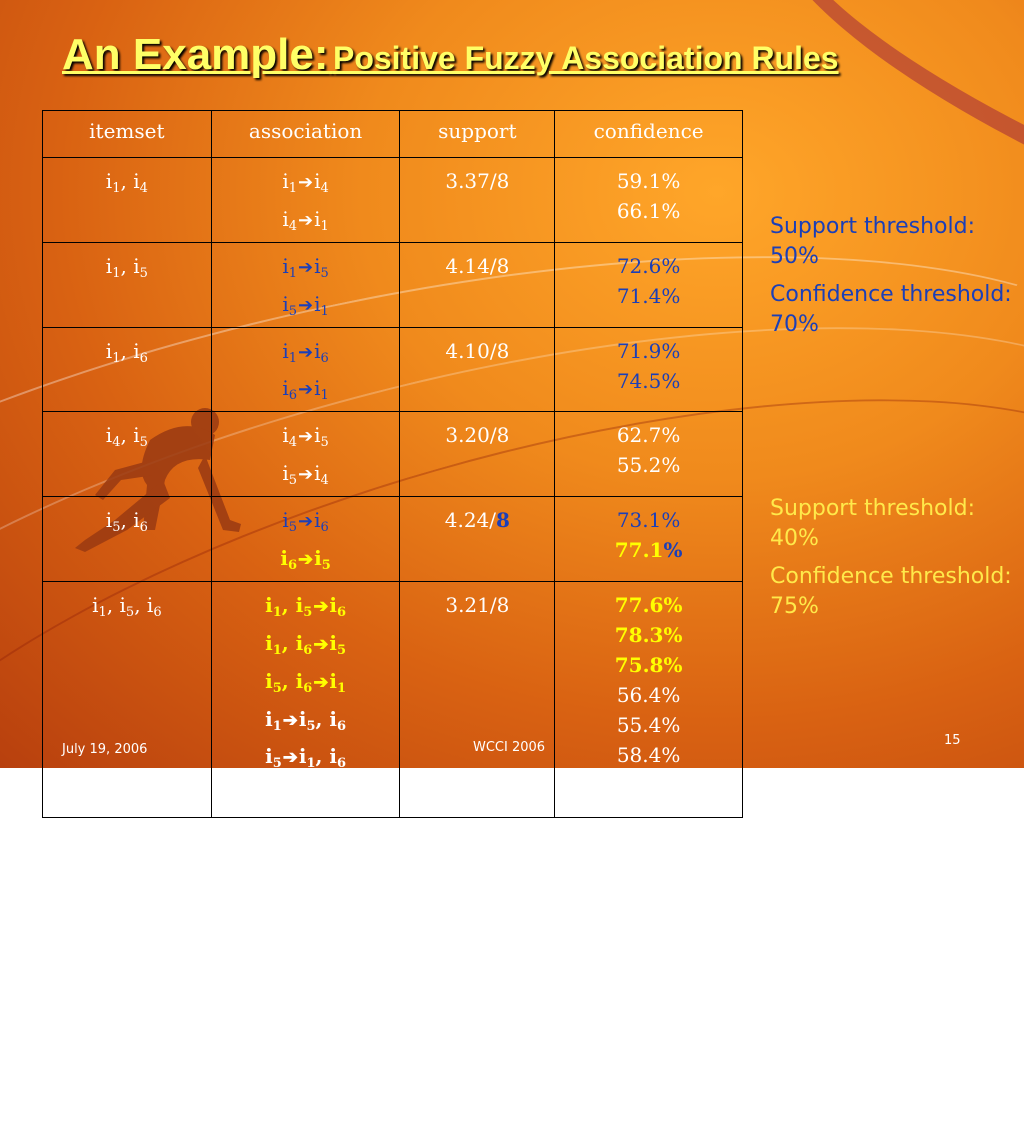 This screenshot has width=1024, height=1128. What do you see at coordinates (891, 591) in the screenshot?
I see `confidence-threshold-75: Confidence threshold: 75%` at bounding box center [891, 591].